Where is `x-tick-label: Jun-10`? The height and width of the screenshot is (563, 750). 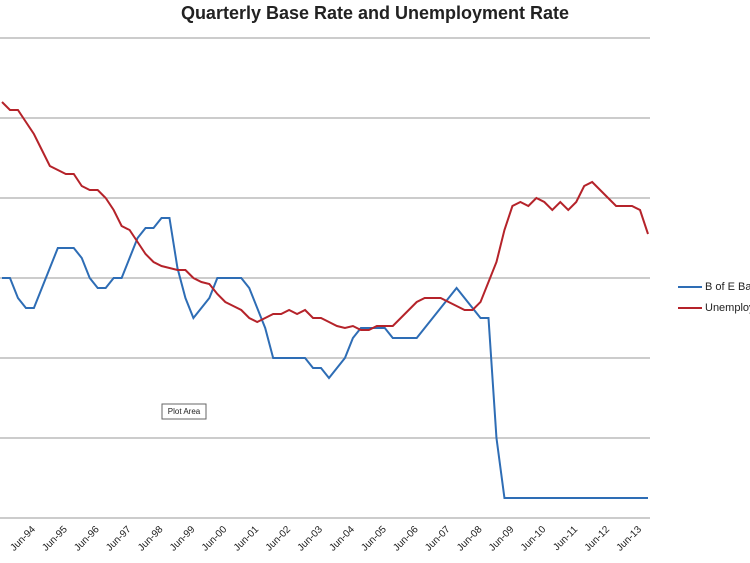 x-tick-label: Jun-10 is located at coordinates (534, 539).